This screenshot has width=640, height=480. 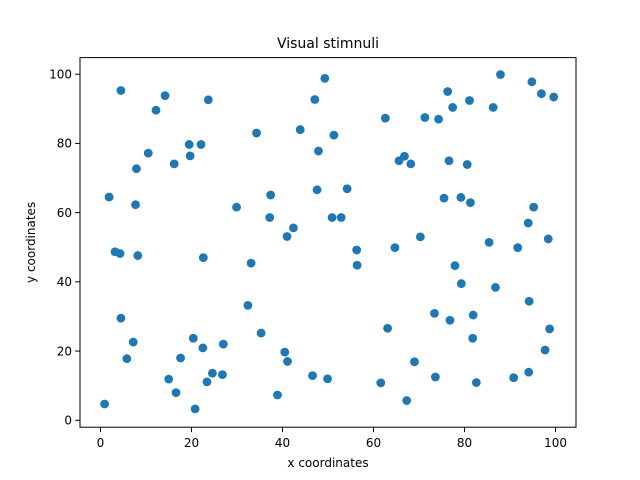 I want to click on y-tick-label-80: 80, so click(x=64, y=144).